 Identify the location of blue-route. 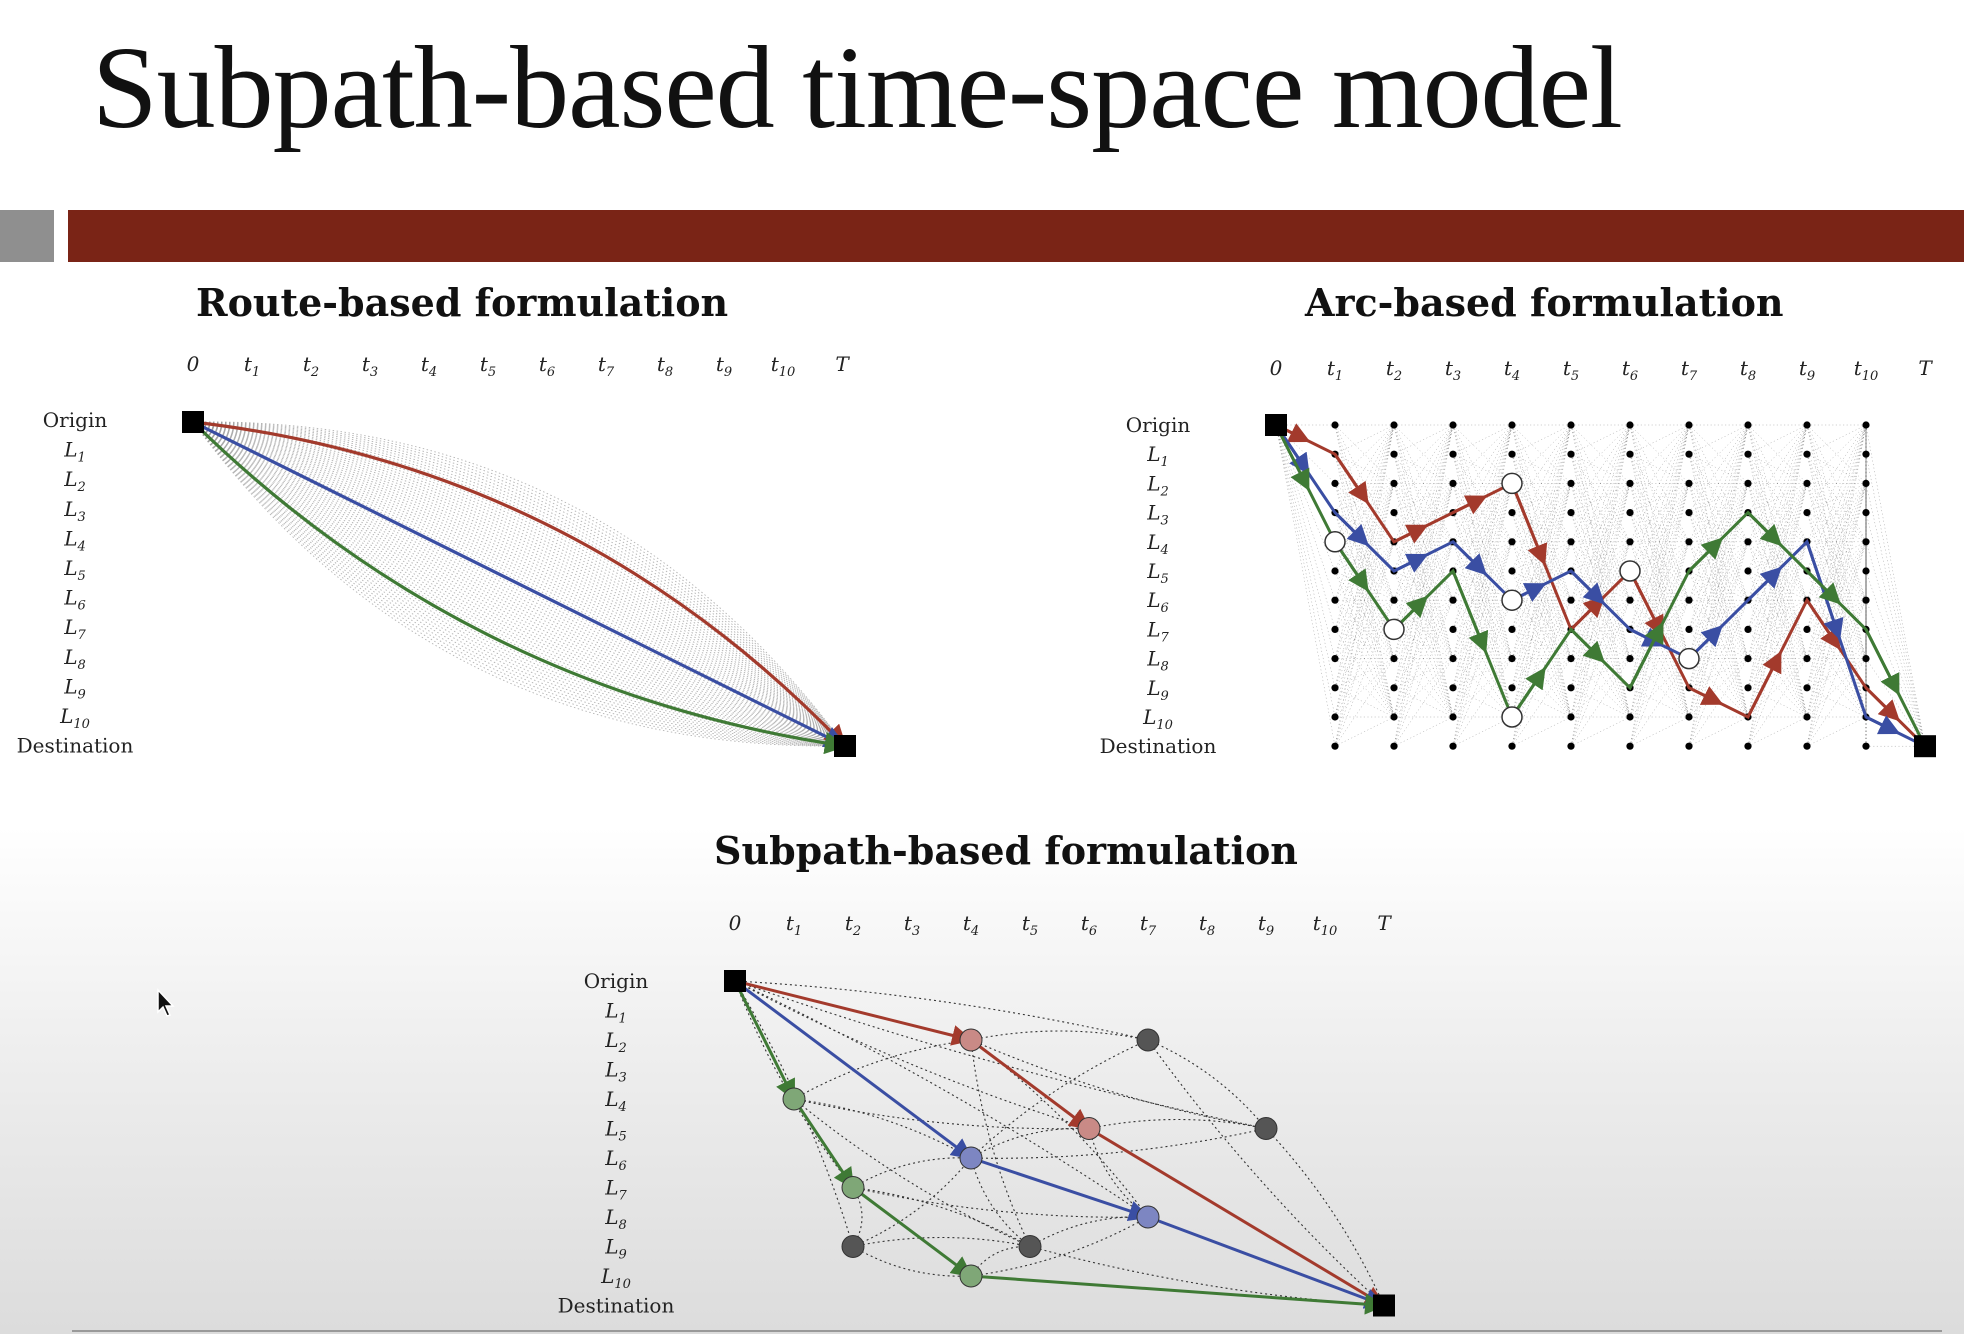
(520, 584).